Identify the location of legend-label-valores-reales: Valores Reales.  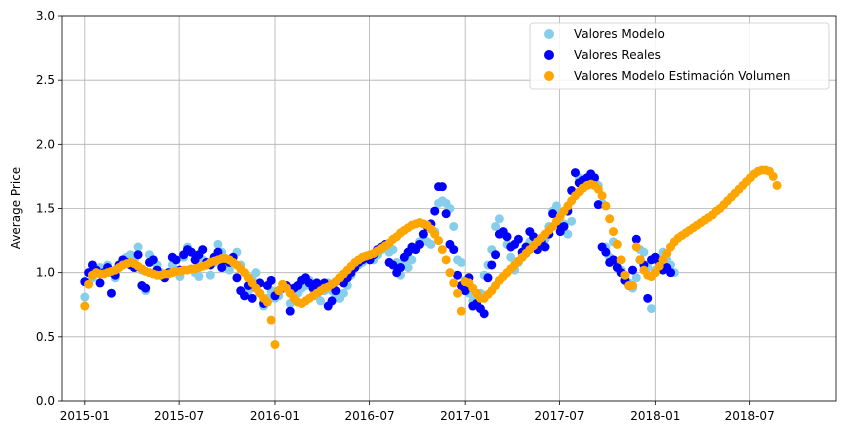
(617, 55).